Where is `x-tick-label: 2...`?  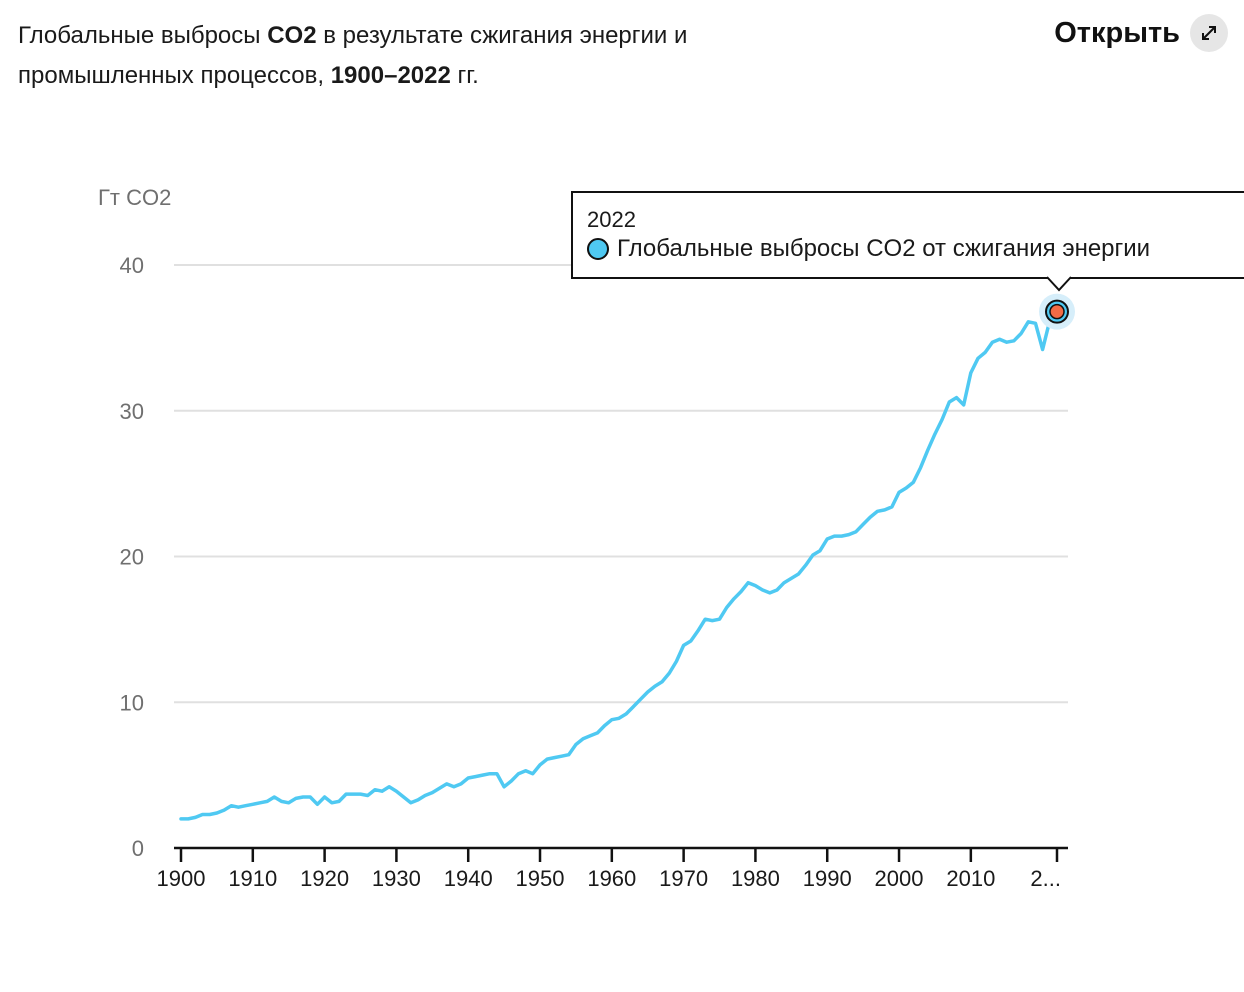 x-tick-label: 2... is located at coordinates (1045, 878).